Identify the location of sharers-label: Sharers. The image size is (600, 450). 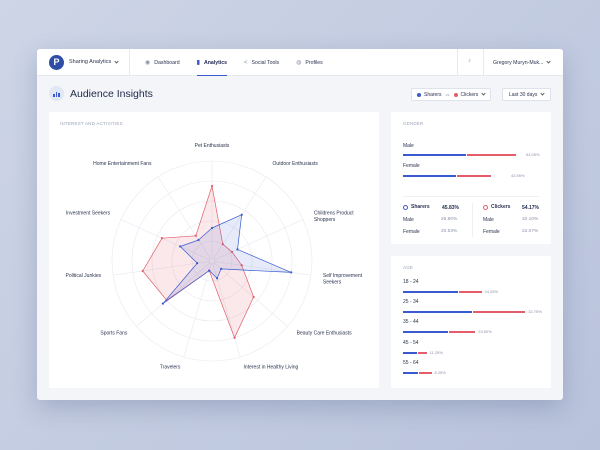
(433, 94).